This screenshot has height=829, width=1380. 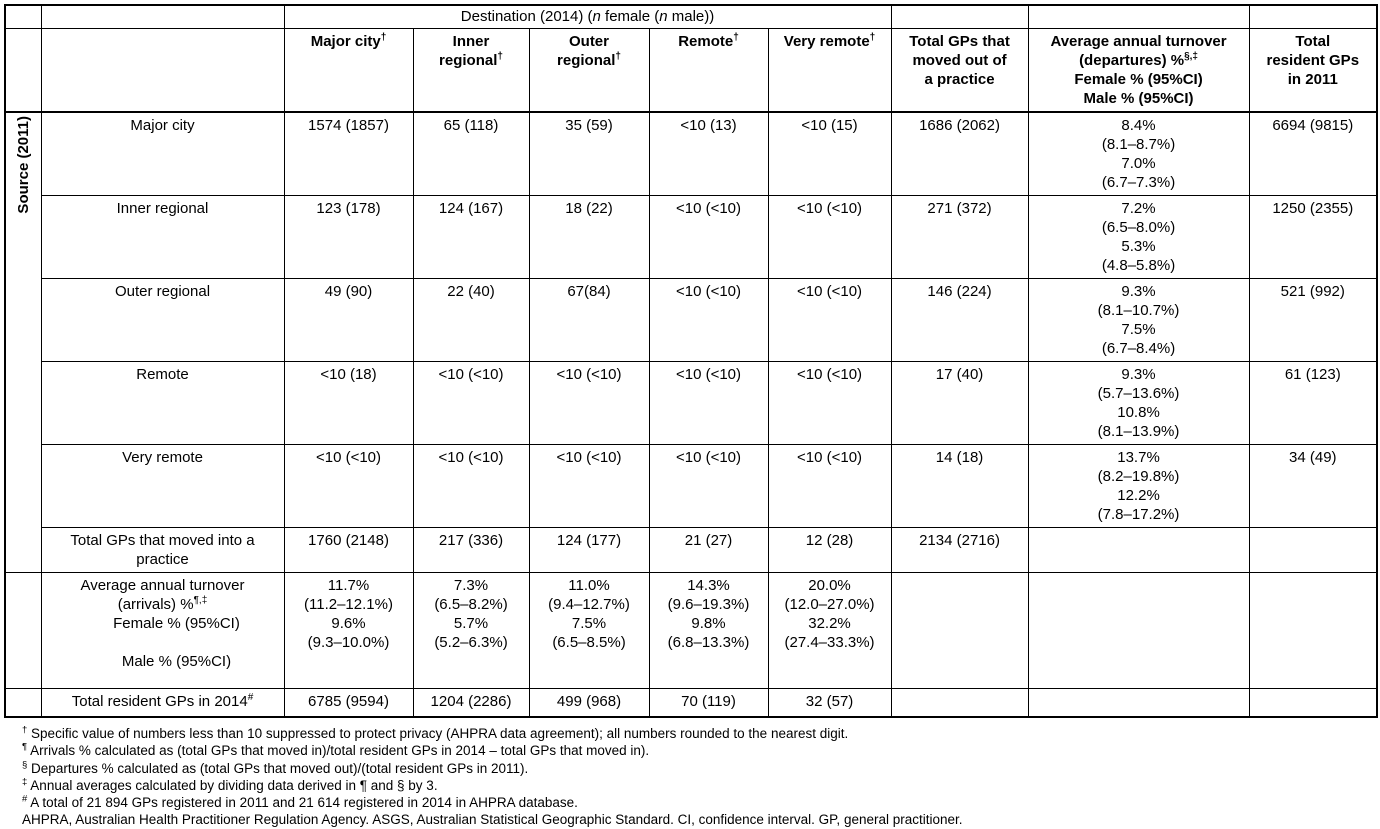 I want to click on data-cell: 1760 (2148), so click(x=348, y=550).